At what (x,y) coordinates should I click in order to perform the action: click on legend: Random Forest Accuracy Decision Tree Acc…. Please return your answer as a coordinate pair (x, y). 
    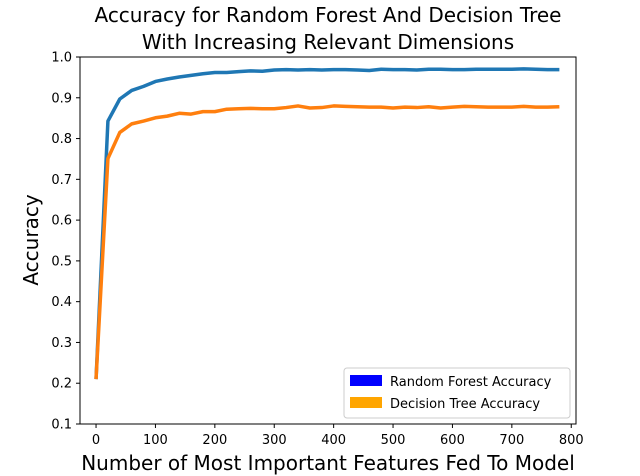
    Looking at the image, I should click on (457, 393).